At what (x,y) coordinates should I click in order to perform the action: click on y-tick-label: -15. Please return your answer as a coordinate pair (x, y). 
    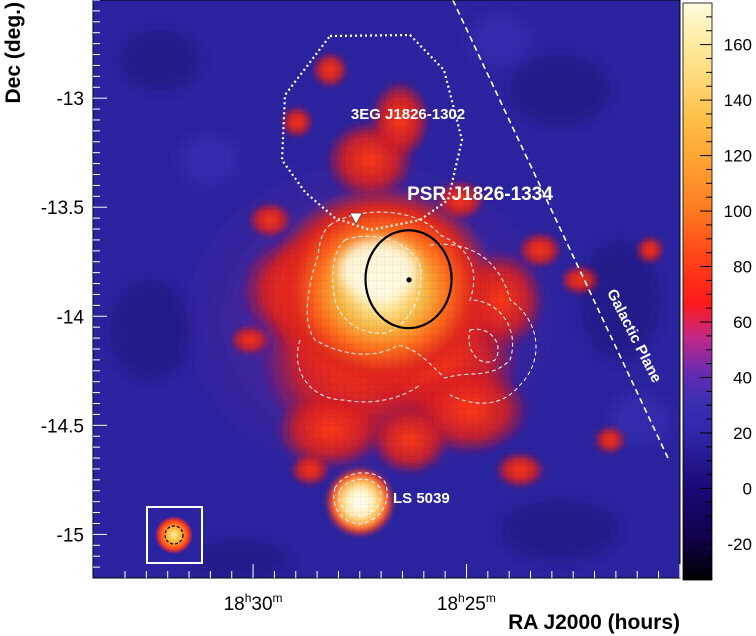
    Looking at the image, I should click on (70, 535).